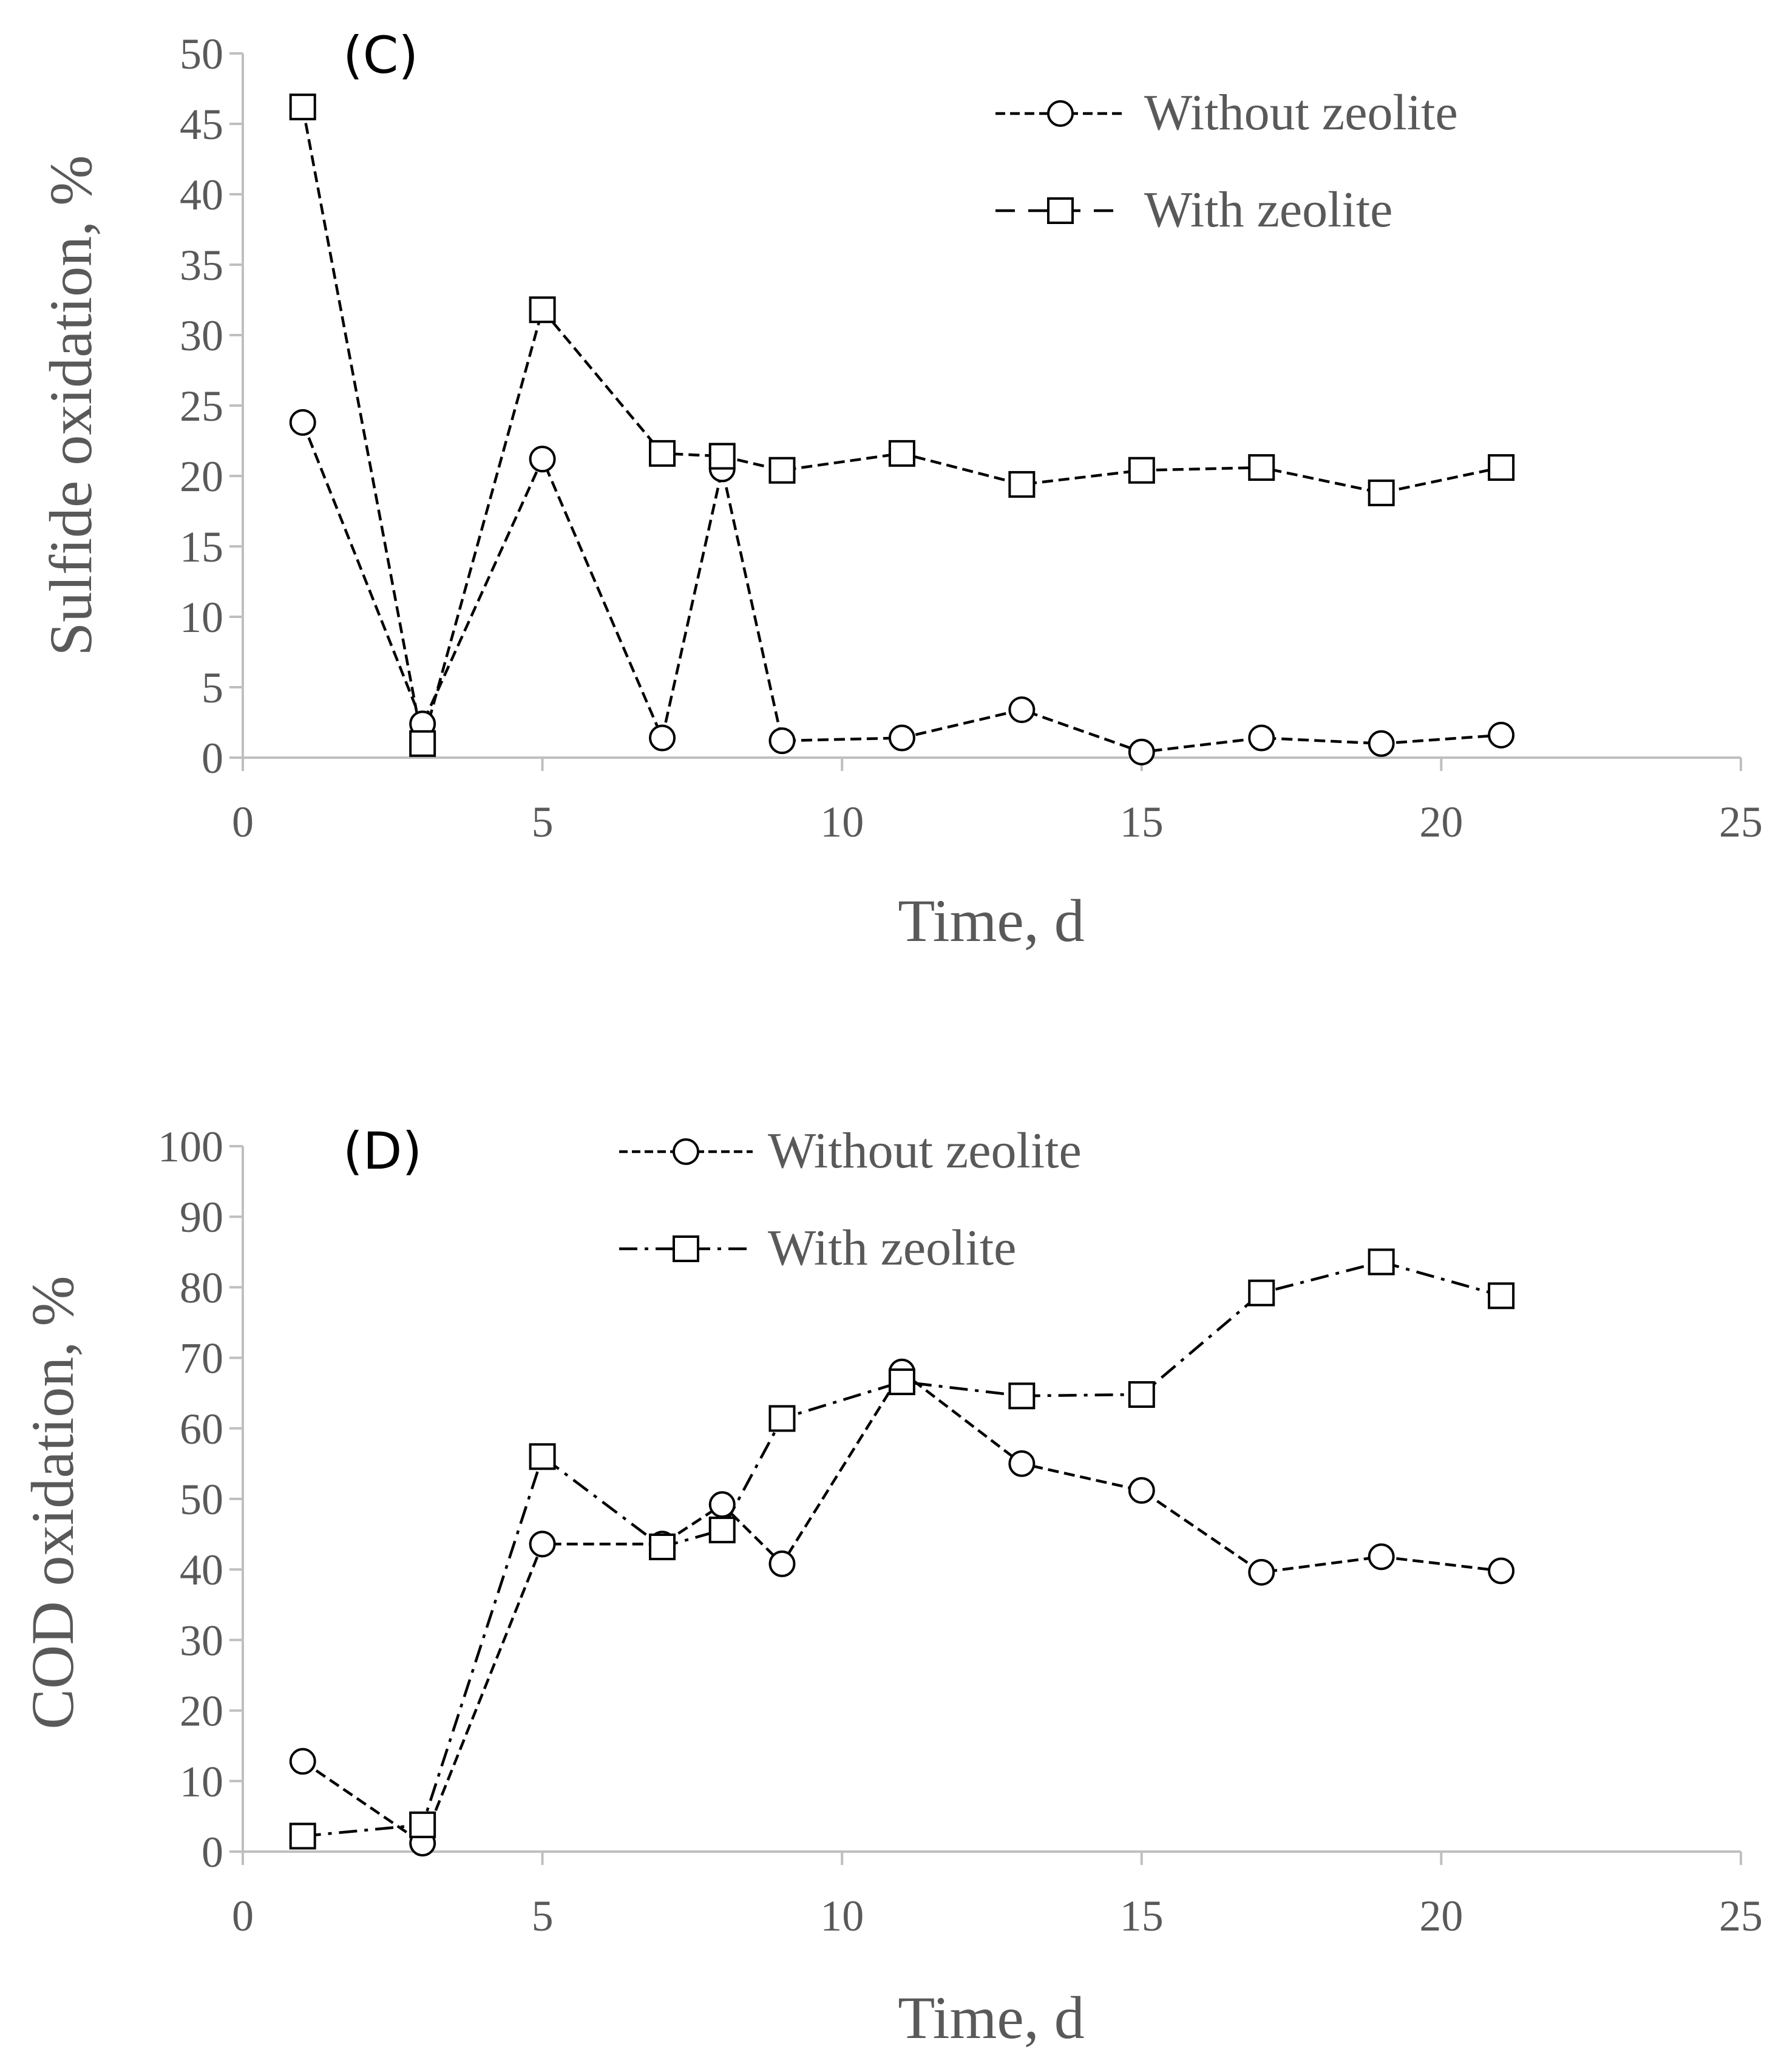 This screenshot has width=1787, height=2072. I want to click on x-ticks-c: 0 5 10 15 20 25, so click(998, 802).